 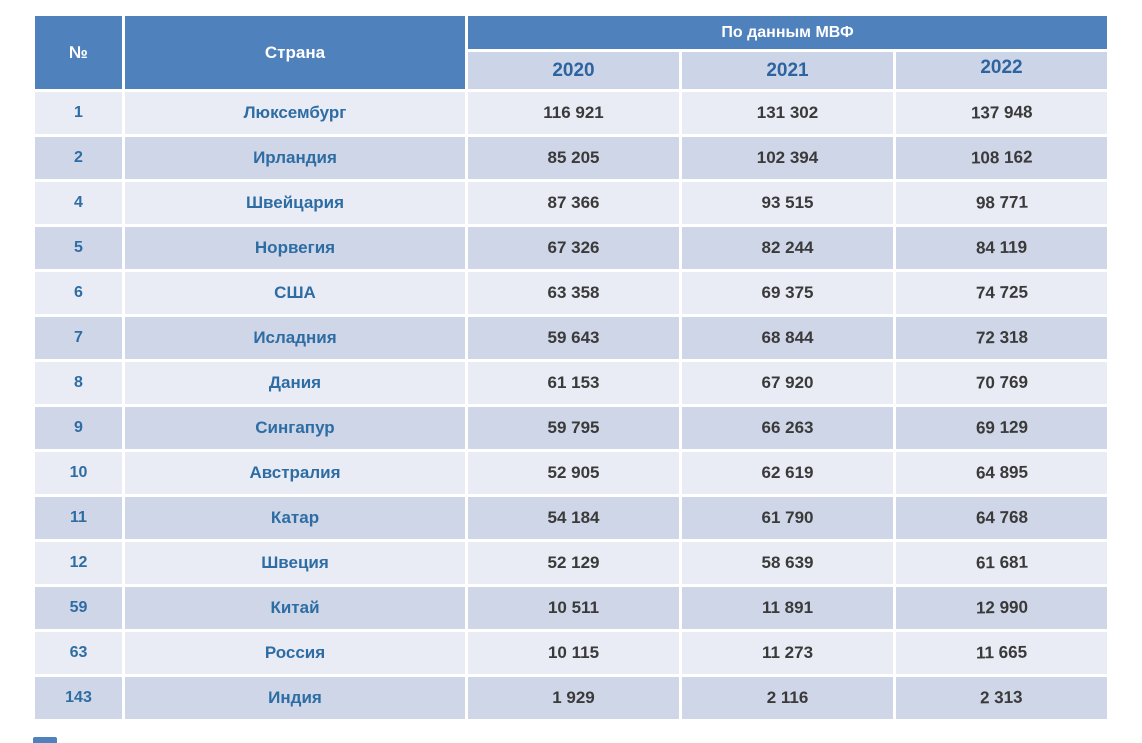 What do you see at coordinates (787, 203) in the screenshot?
I see `value-2021-cell: 93 515` at bounding box center [787, 203].